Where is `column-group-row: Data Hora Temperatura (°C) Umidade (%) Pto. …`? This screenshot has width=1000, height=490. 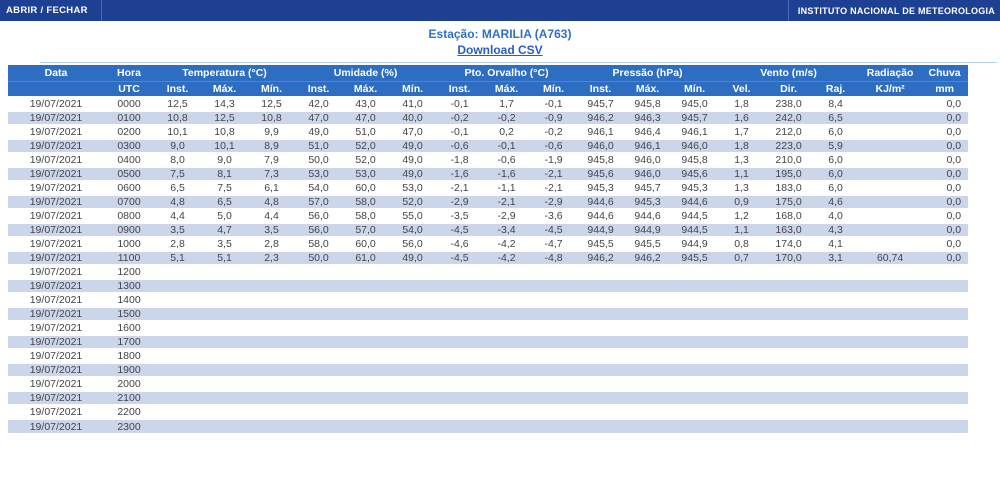
column-group-row: Data Hora Temperatura (°C) Umidade (%) Pto. … is located at coordinates (488, 73).